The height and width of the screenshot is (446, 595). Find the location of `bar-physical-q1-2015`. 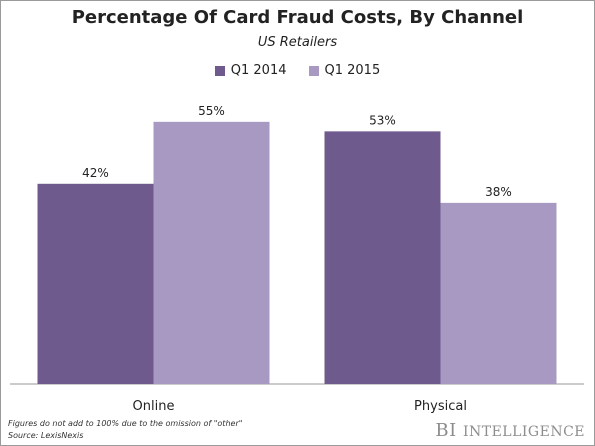

bar-physical-q1-2015 is located at coordinates (498, 293).